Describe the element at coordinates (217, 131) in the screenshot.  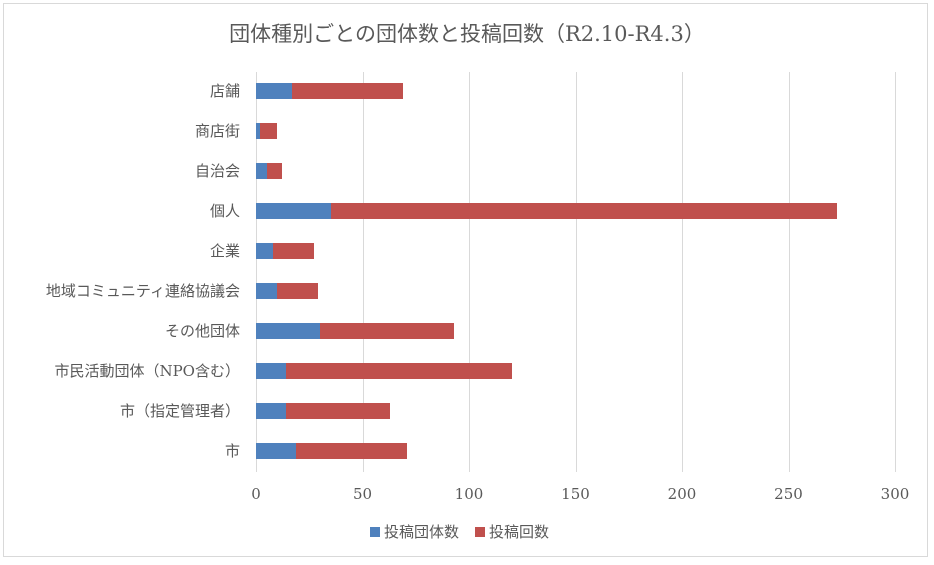
I see `category-label: 商店街` at that location.